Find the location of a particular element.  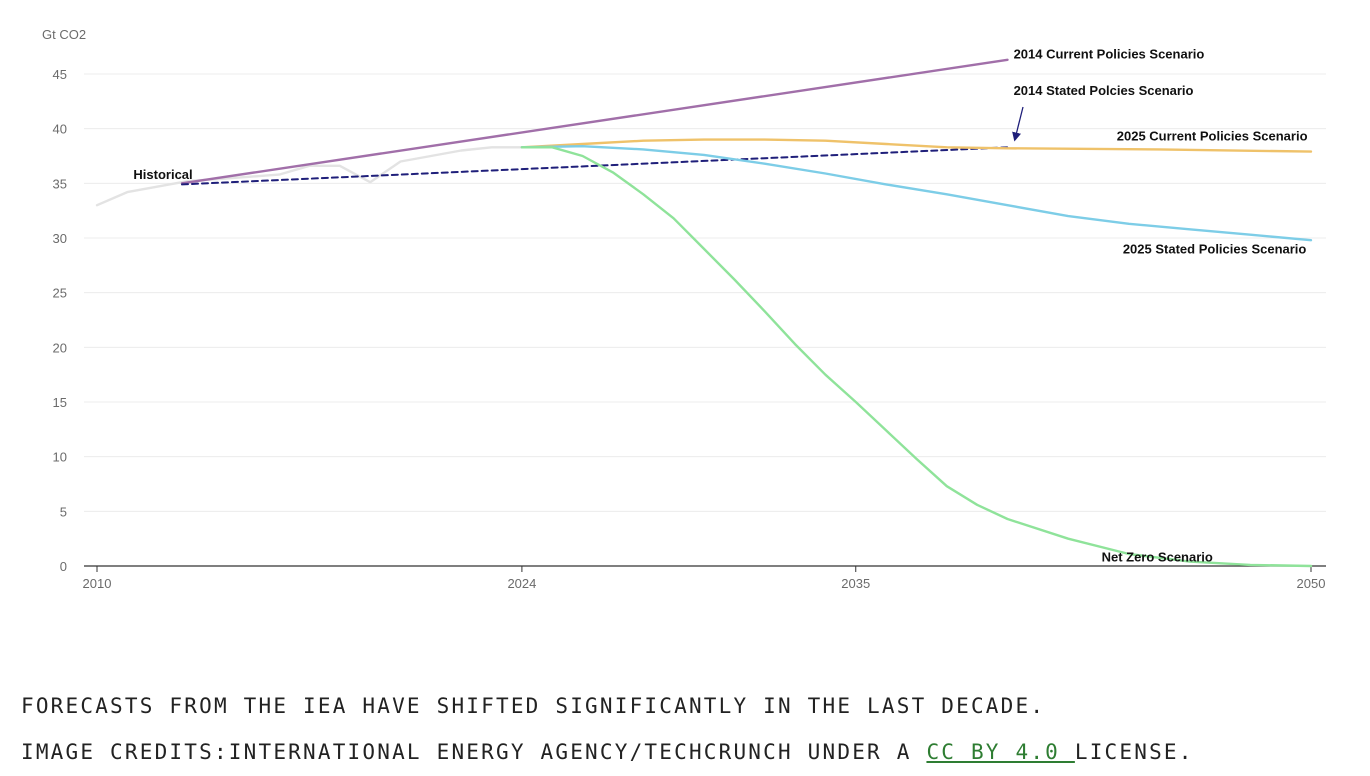

x-tick-label: 2024 is located at coordinates (521, 583).